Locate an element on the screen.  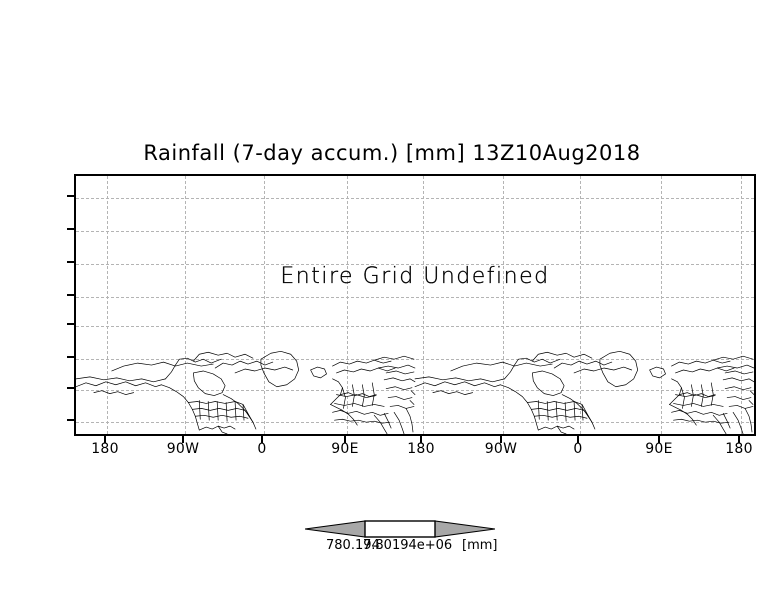
colorbar-units-label: [mm] is located at coordinates (480, 545).